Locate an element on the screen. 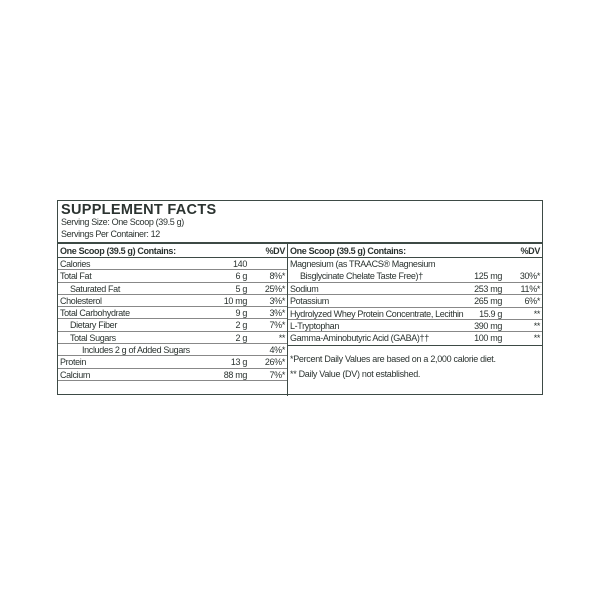 The height and width of the screenshot is (600, 600). nutrient-amount: 6 g is located at coordinates (241, 276).